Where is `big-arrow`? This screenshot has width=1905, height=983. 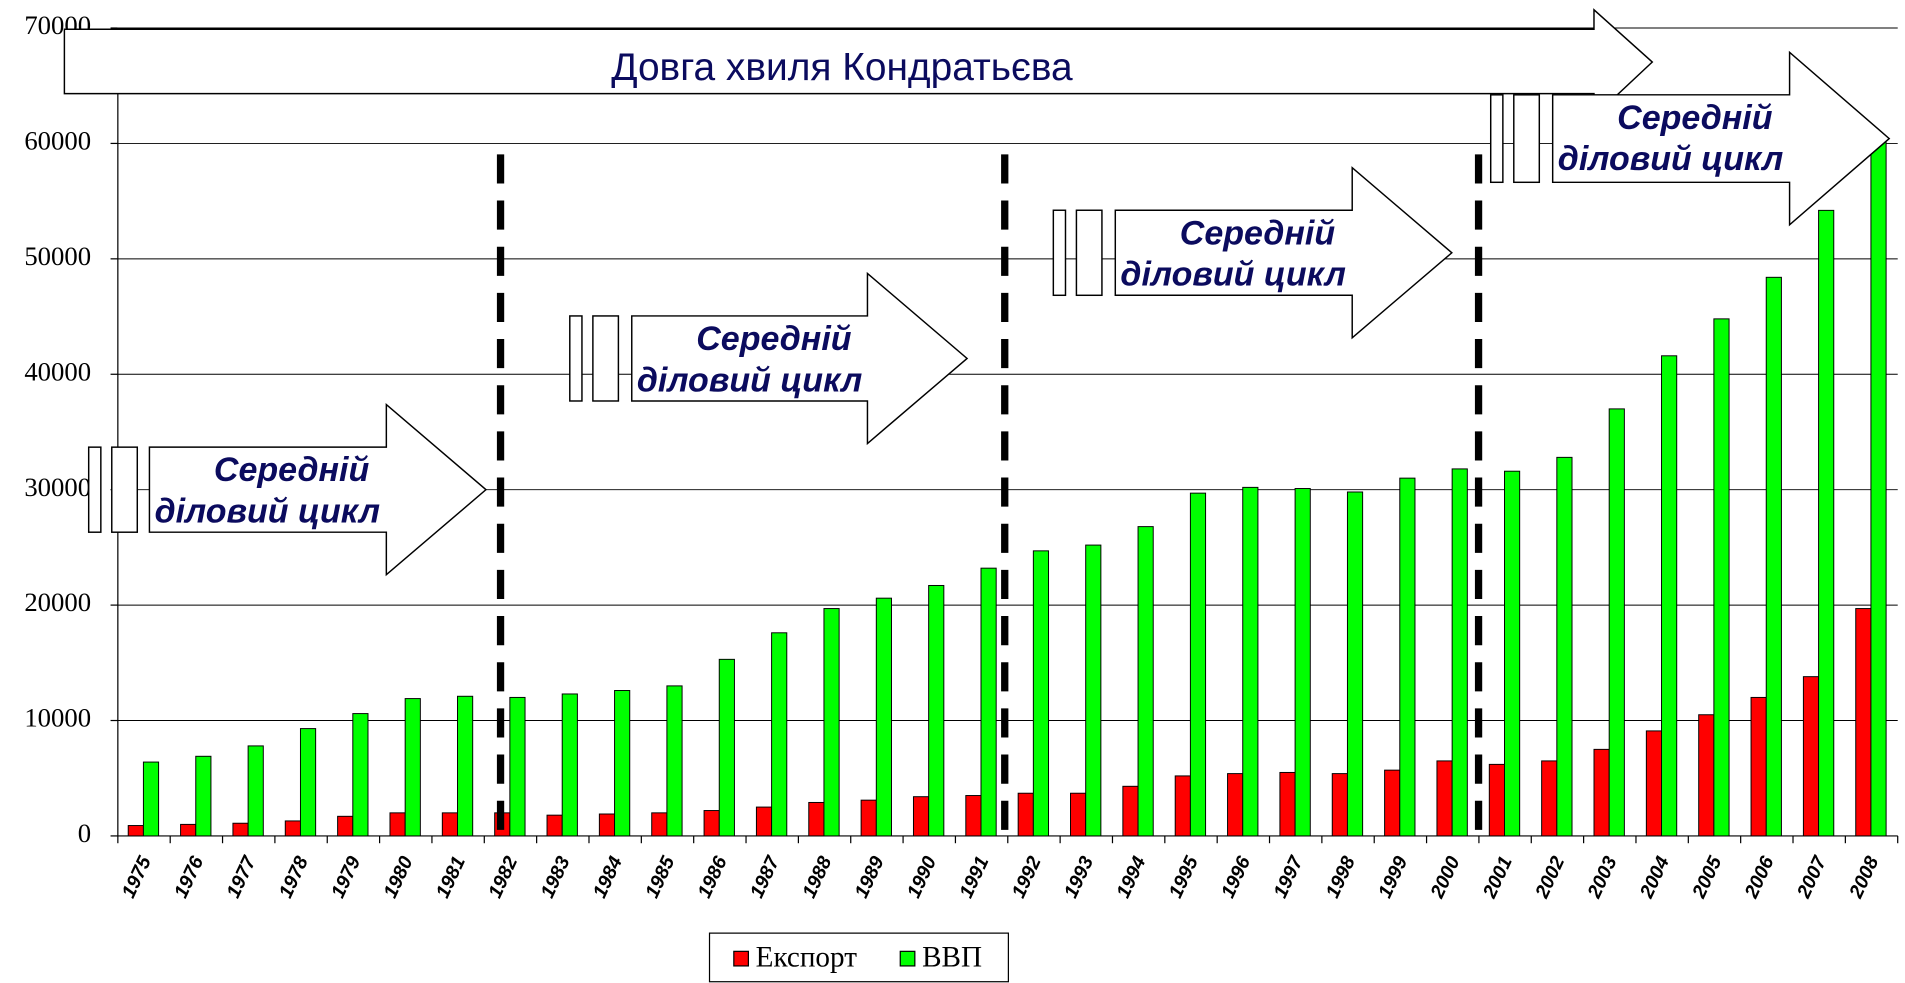 big-arrow is located at coordinates (858, 63).